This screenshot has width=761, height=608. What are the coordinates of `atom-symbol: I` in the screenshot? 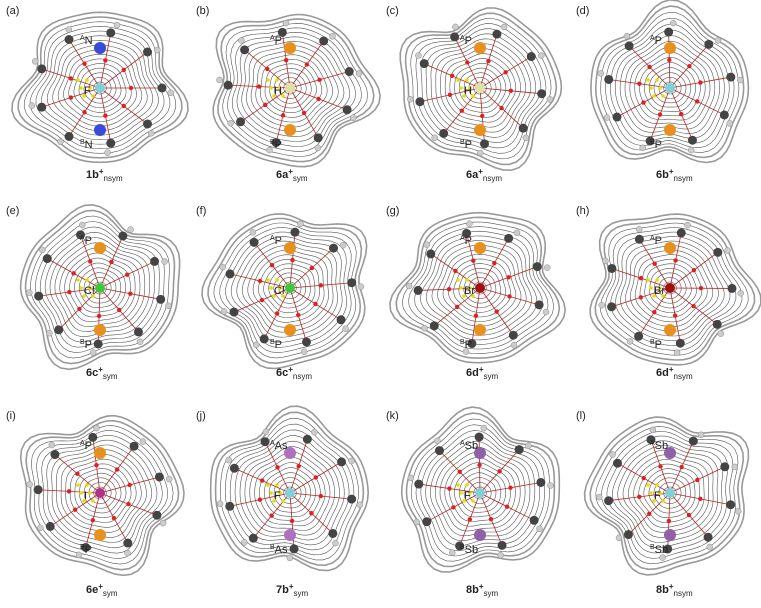 It's located at (85, 496).